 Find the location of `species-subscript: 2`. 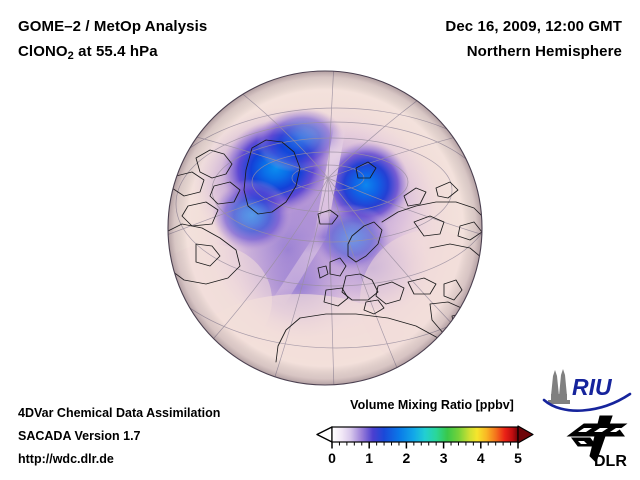

species-subscript: 2 is located at coordinates (70, 56).